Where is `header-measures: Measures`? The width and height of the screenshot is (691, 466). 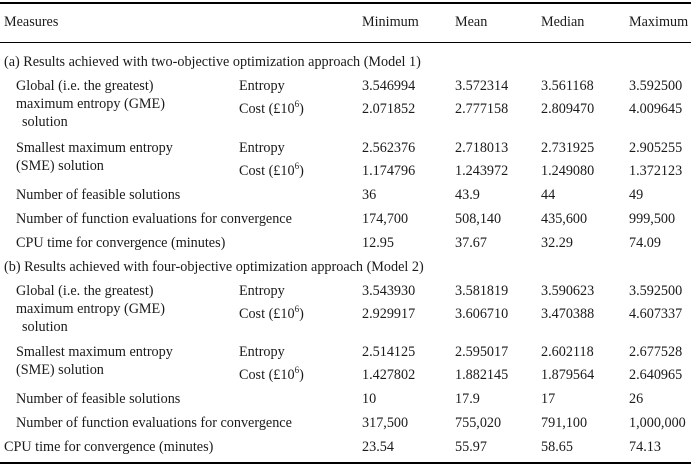 header-measures: Measures is located at coordinates (31, 22).